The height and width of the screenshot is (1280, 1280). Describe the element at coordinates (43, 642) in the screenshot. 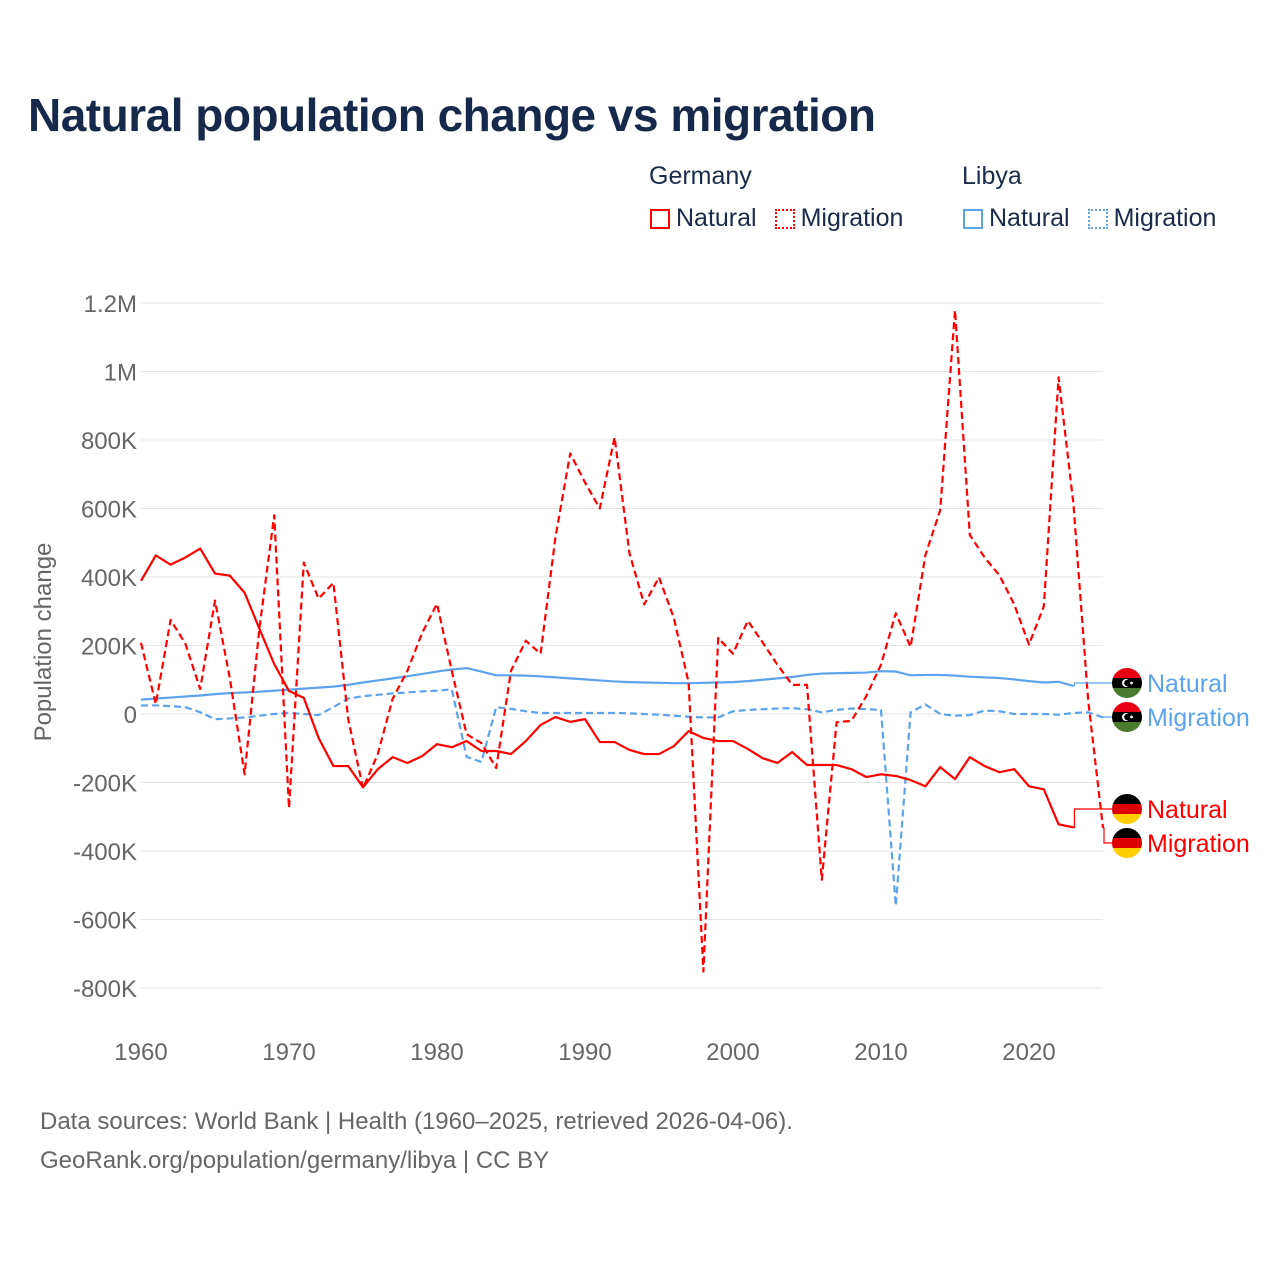

I see `y-axis-label: Population change` at that location.